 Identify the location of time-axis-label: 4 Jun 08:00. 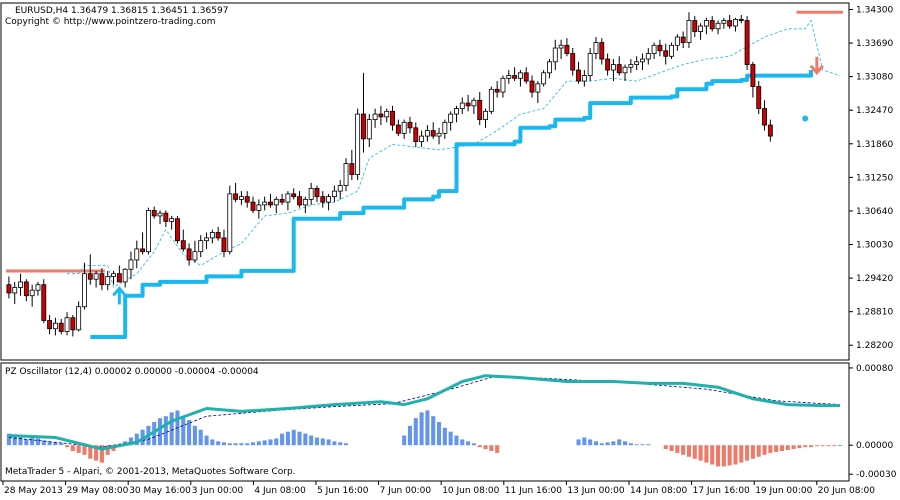
(280, 491).